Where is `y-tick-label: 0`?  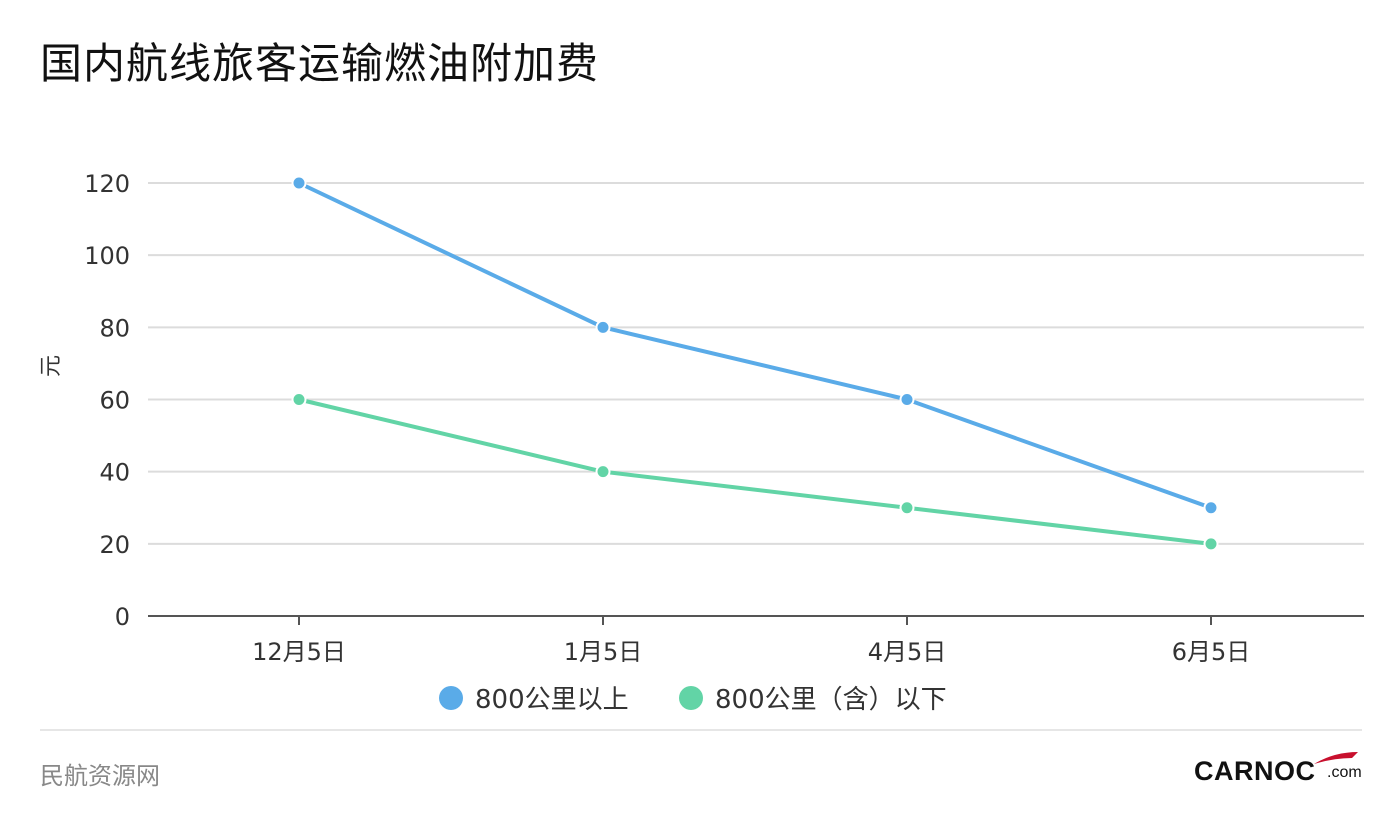
y-tick-label: 0 is located at coordinates (122, 617).